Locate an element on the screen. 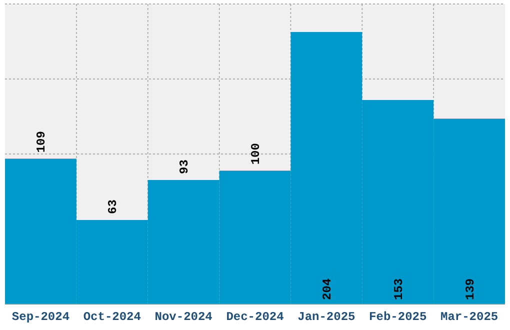 This screenshot has height=330, width=510. data-label: 109 is located at coordinates (41, 142).